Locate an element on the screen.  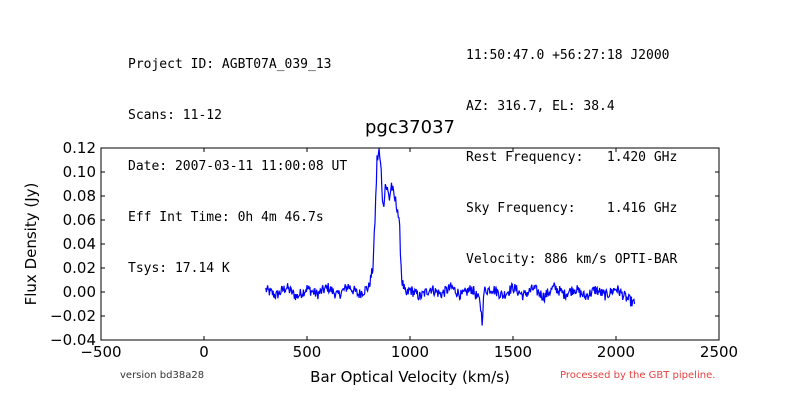
coordinates-text: 11:50:47.0 +56:27:18 J2000 is located at coordinates (568, 55).